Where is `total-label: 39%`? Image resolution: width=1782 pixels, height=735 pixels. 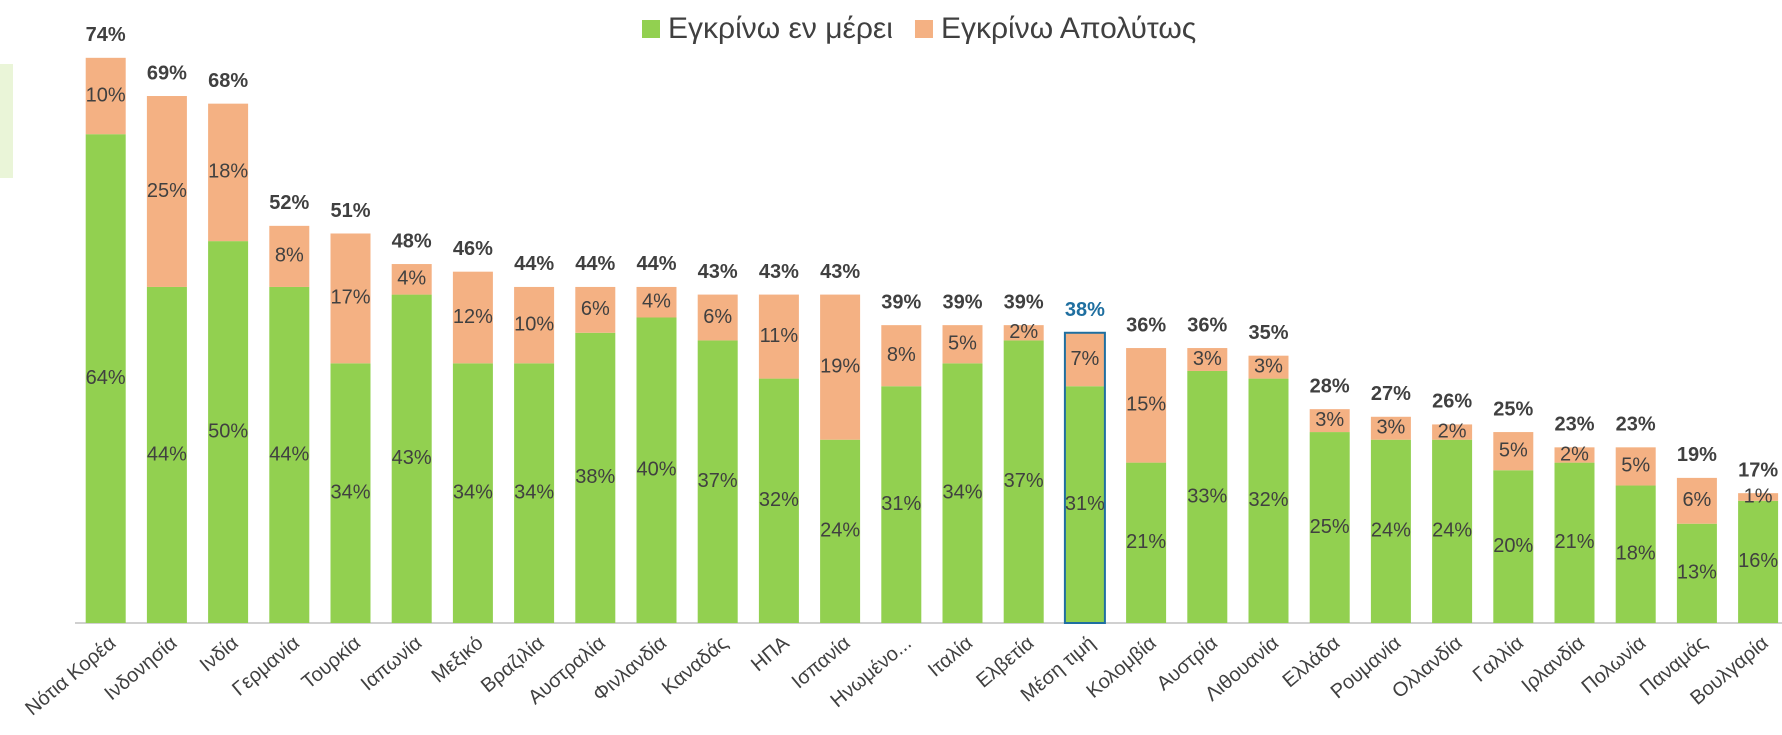 total-label: 39% is located at coordinates (962, 302).